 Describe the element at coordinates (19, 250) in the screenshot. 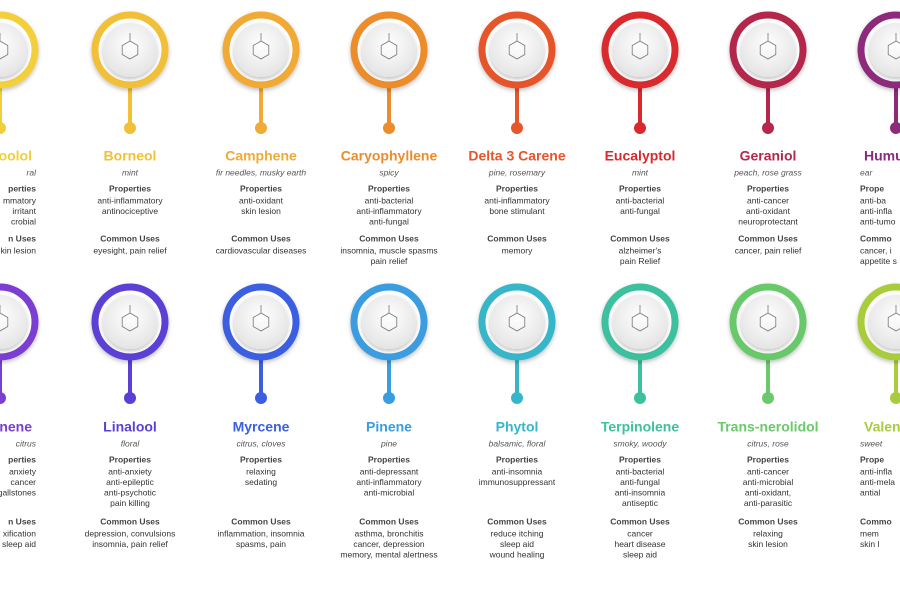

I see `use: kin lesion` at that location.